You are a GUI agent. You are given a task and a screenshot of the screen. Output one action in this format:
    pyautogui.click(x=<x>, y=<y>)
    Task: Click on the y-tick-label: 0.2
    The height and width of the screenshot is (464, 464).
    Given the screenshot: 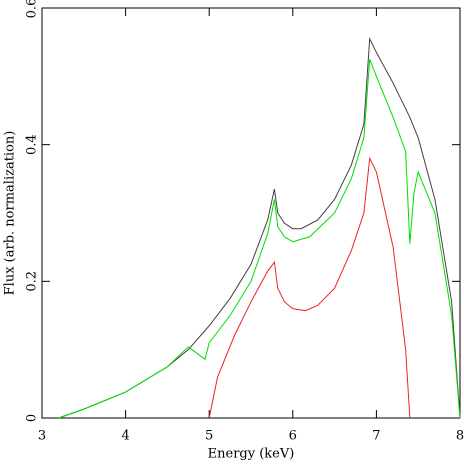 What is the action you would take?
    pyautogui.click(x=32, y=281)
    